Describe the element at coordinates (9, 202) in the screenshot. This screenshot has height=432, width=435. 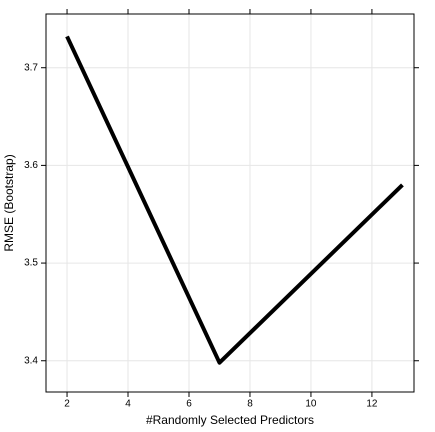
I see `y-axis-title: RMSE (Bootstrap)` at that location.